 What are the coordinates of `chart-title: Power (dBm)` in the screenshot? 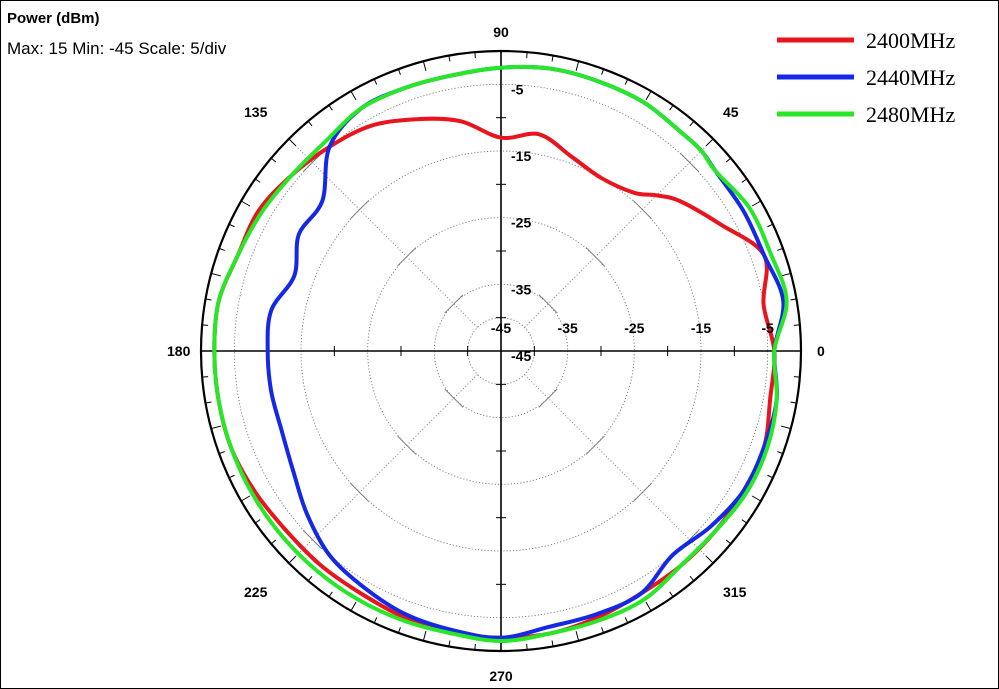 It's located at (53, 18).